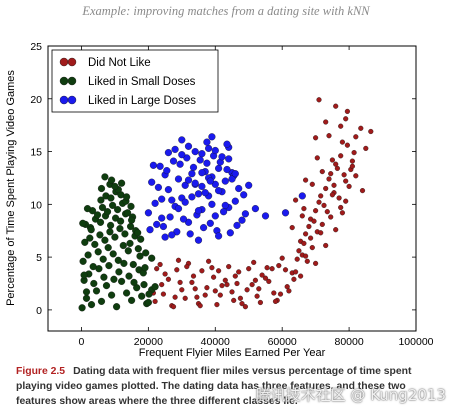 The width and height of the screenshot is (452, 409). I want to click on y-tick-label-1: 5, so click(39, 258).